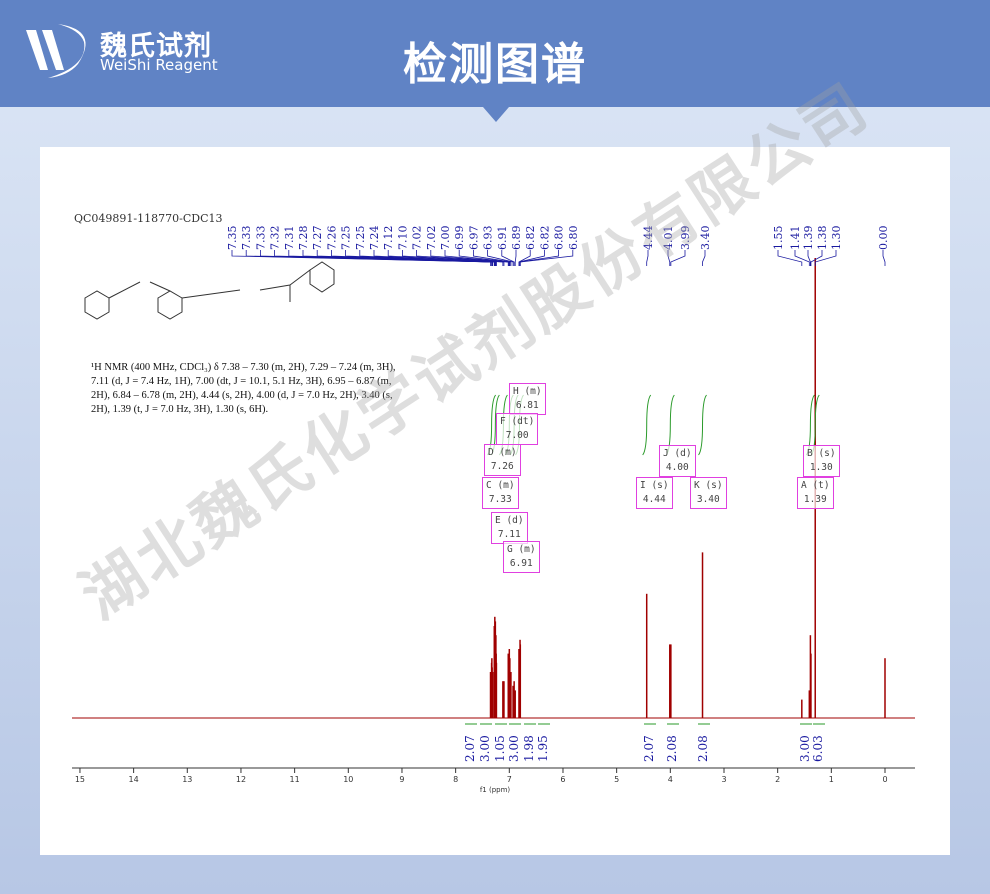  What do you see at coordinates (821, 461) in the screenshot?
I see `multiplet-box: B (s) 1.30` at bounding box center [821, 461].